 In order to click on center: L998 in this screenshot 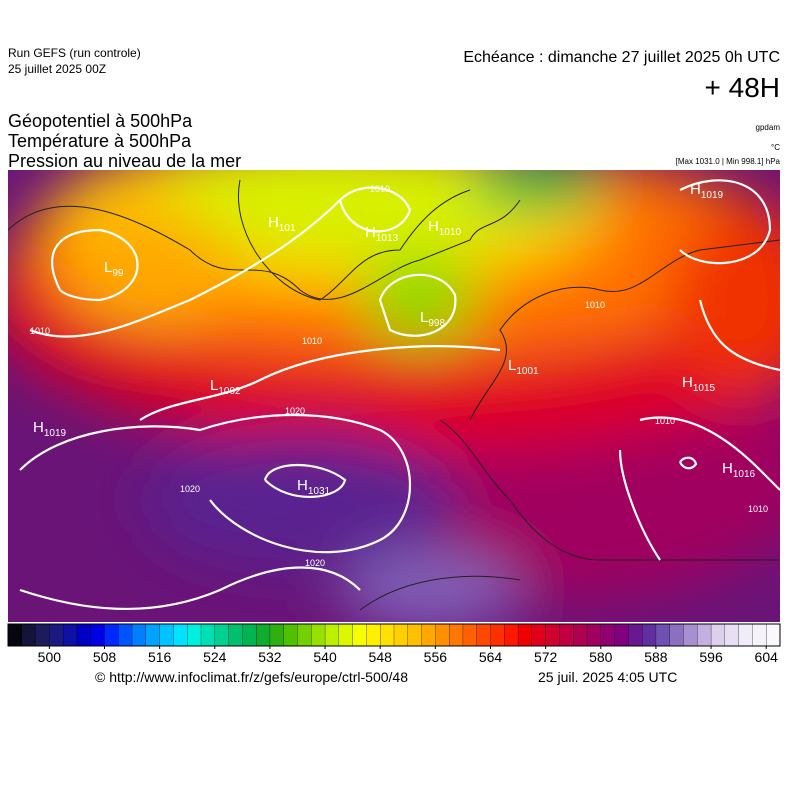, I will do `click(432, 319)`.